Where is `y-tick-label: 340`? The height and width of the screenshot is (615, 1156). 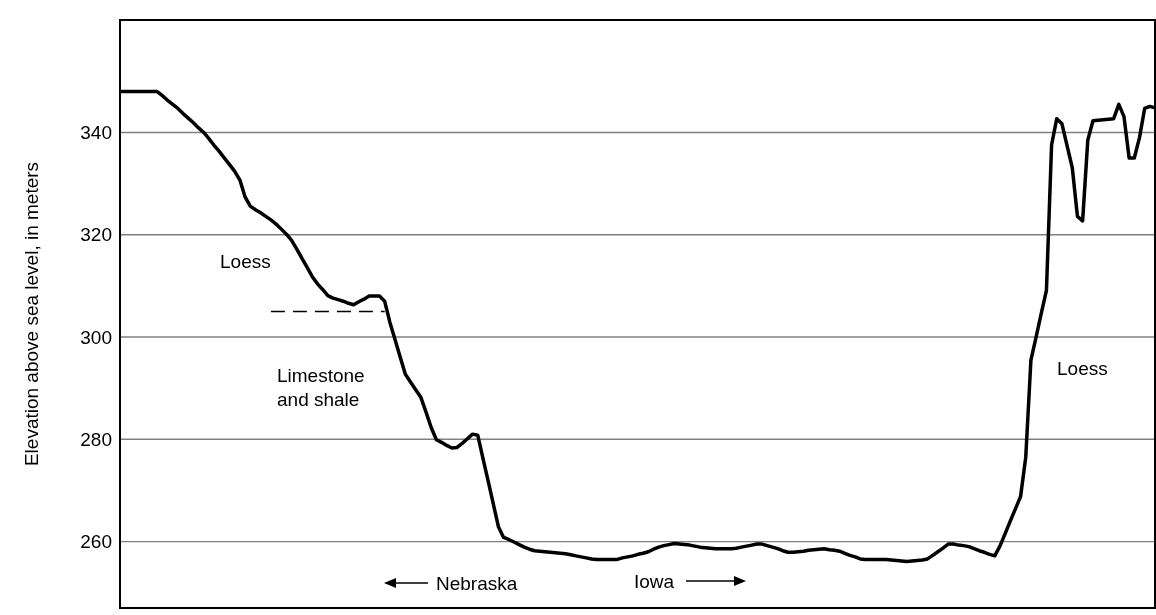 y-tick-label: 340 is located at coordinates (96, 133).